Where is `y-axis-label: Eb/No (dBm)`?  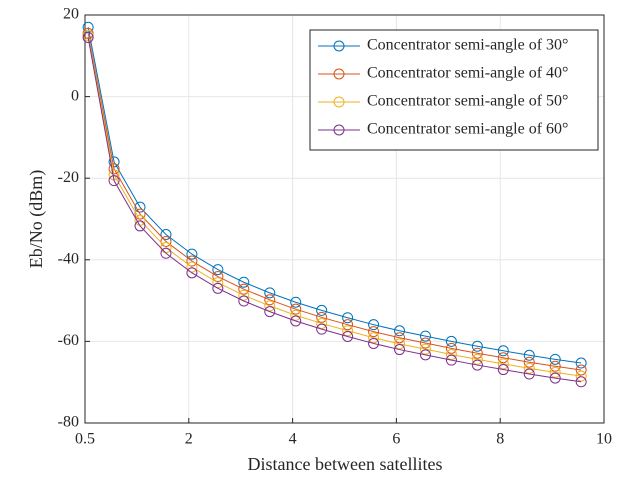 y-axis-label: Eb/No (dBm) is located at coordinates (36, 219).